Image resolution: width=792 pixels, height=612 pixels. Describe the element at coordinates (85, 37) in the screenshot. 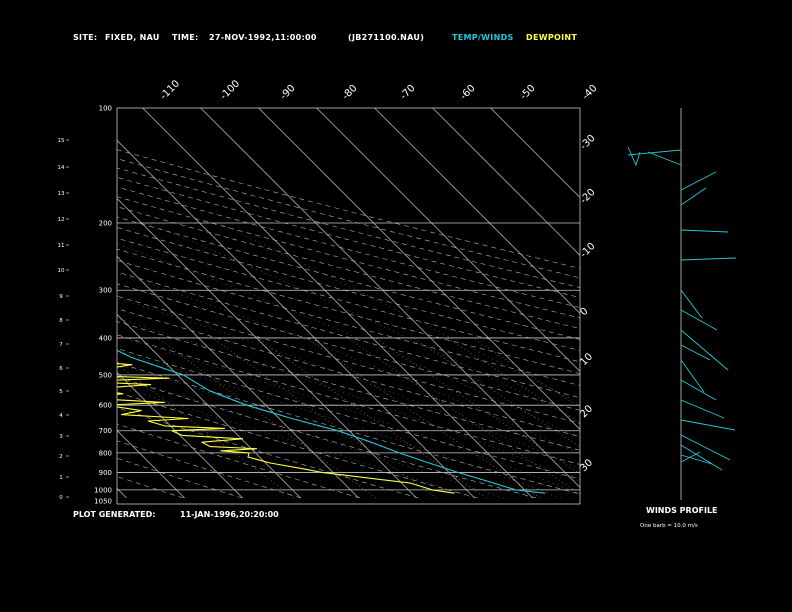

I see `site-label: SITE:` at that location.